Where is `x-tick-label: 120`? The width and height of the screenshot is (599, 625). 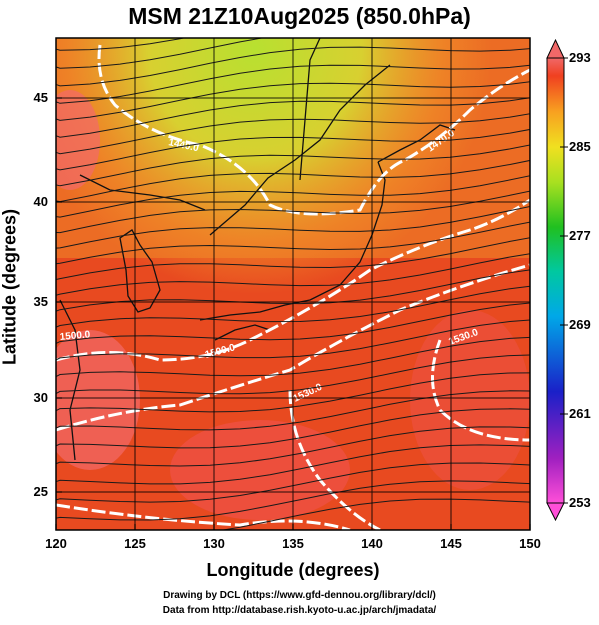 x-tick-label: 120 is located at coordinates (56, 543).